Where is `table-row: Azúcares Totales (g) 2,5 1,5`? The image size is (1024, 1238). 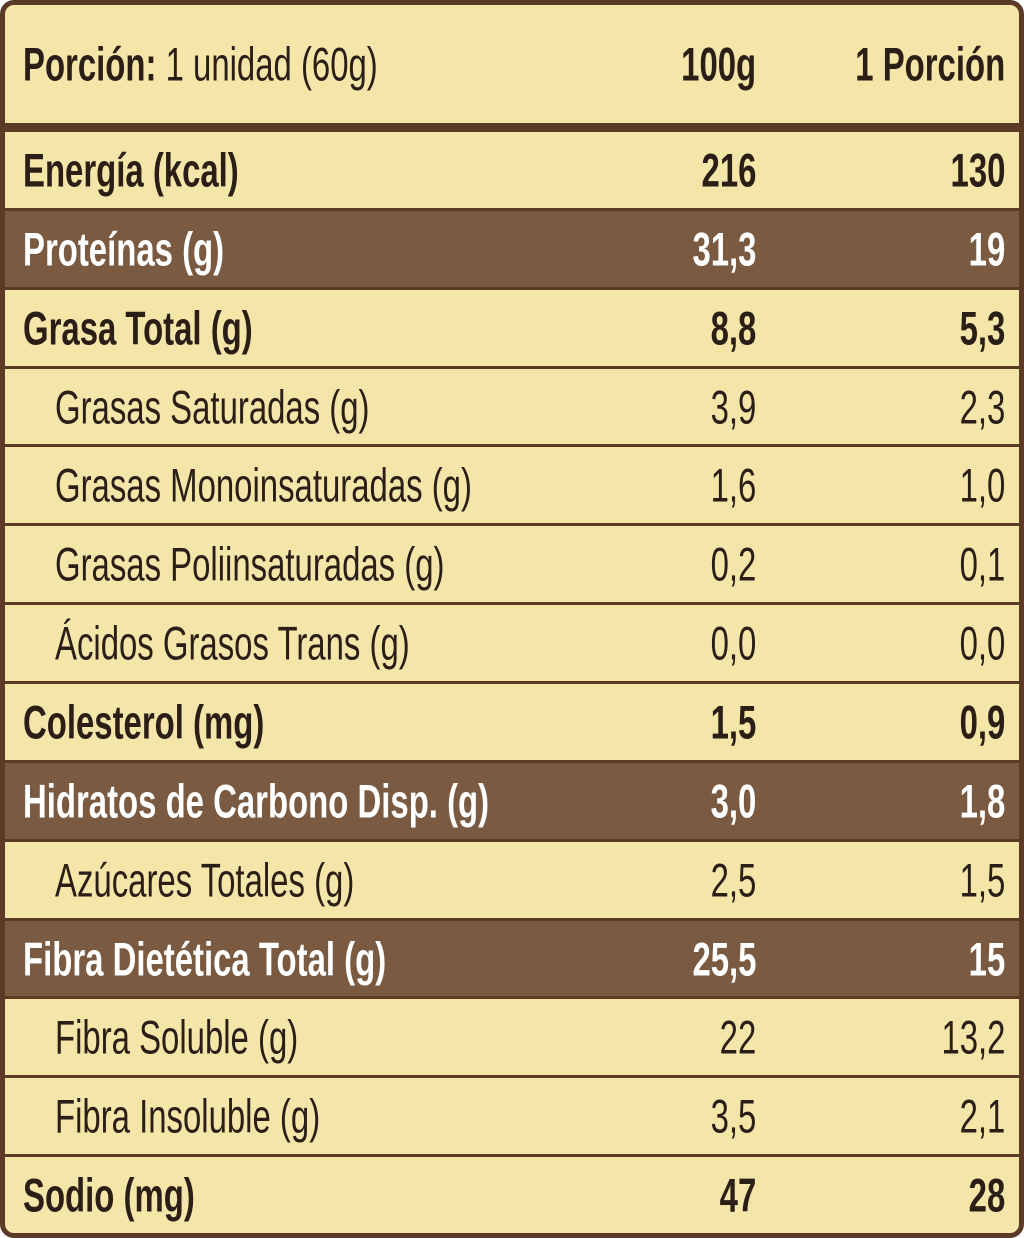 table-row: Azúcares Totales (g) 2,5 1,5 is located at coordinates (512, 881).